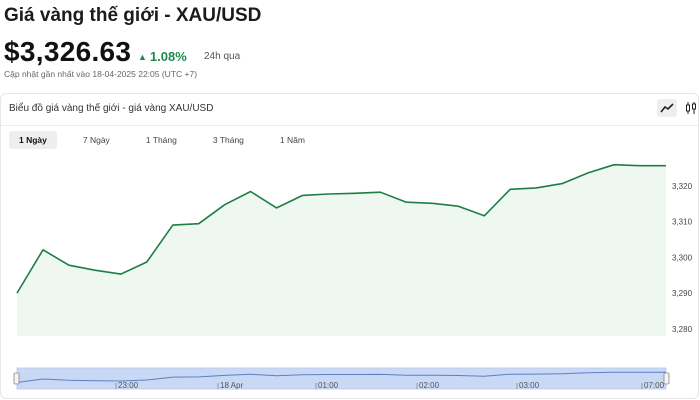  I want to click on navigator-tick-label: 18 Apr, so click(231, 385).